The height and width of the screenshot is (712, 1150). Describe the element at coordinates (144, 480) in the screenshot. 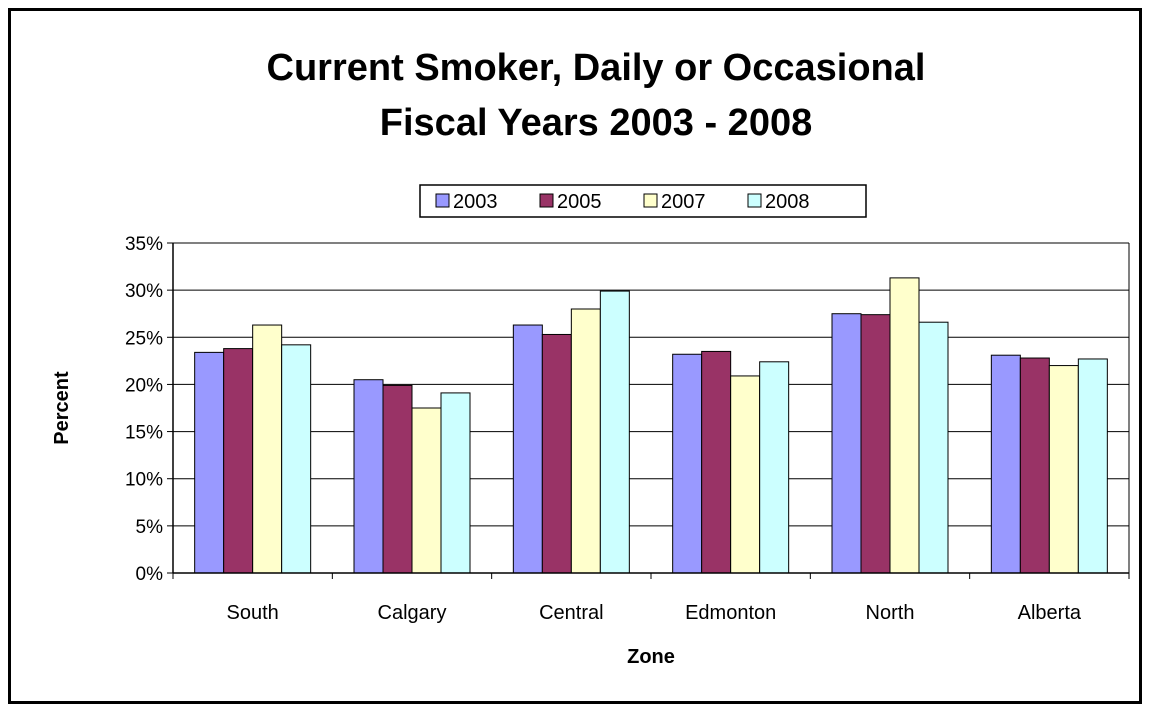

I see `y-tick-label: 10%` at that location.